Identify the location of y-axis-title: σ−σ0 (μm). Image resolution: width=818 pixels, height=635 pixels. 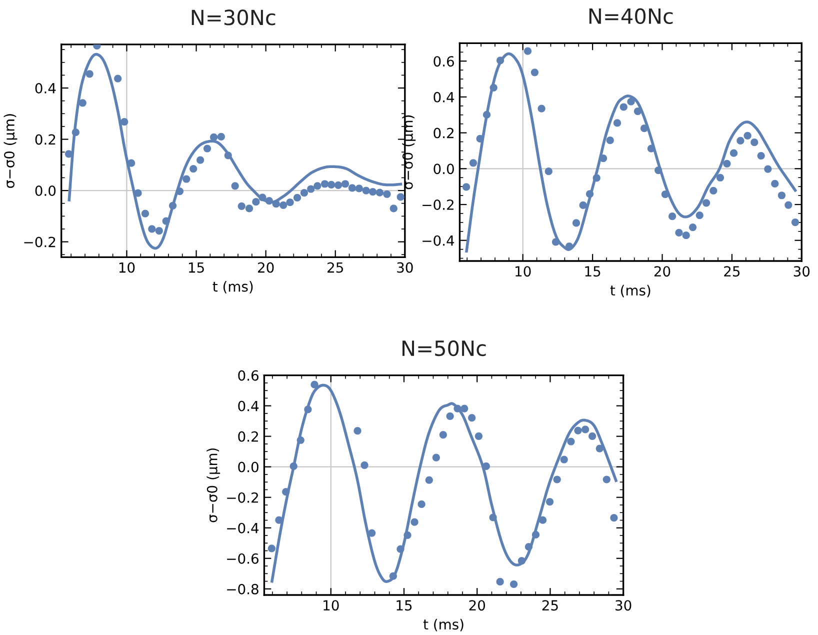
(213, 485).